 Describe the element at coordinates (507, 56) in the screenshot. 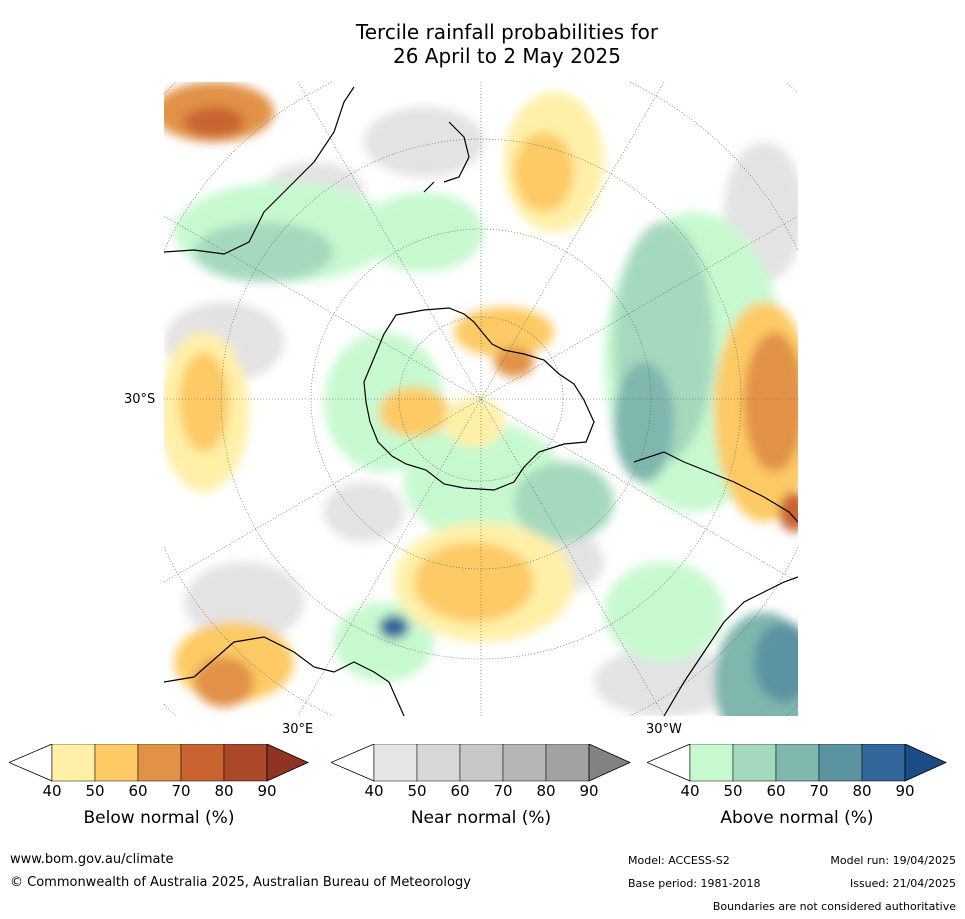

I see `title-line-2: 26 April to 2 May 2025` at that location.